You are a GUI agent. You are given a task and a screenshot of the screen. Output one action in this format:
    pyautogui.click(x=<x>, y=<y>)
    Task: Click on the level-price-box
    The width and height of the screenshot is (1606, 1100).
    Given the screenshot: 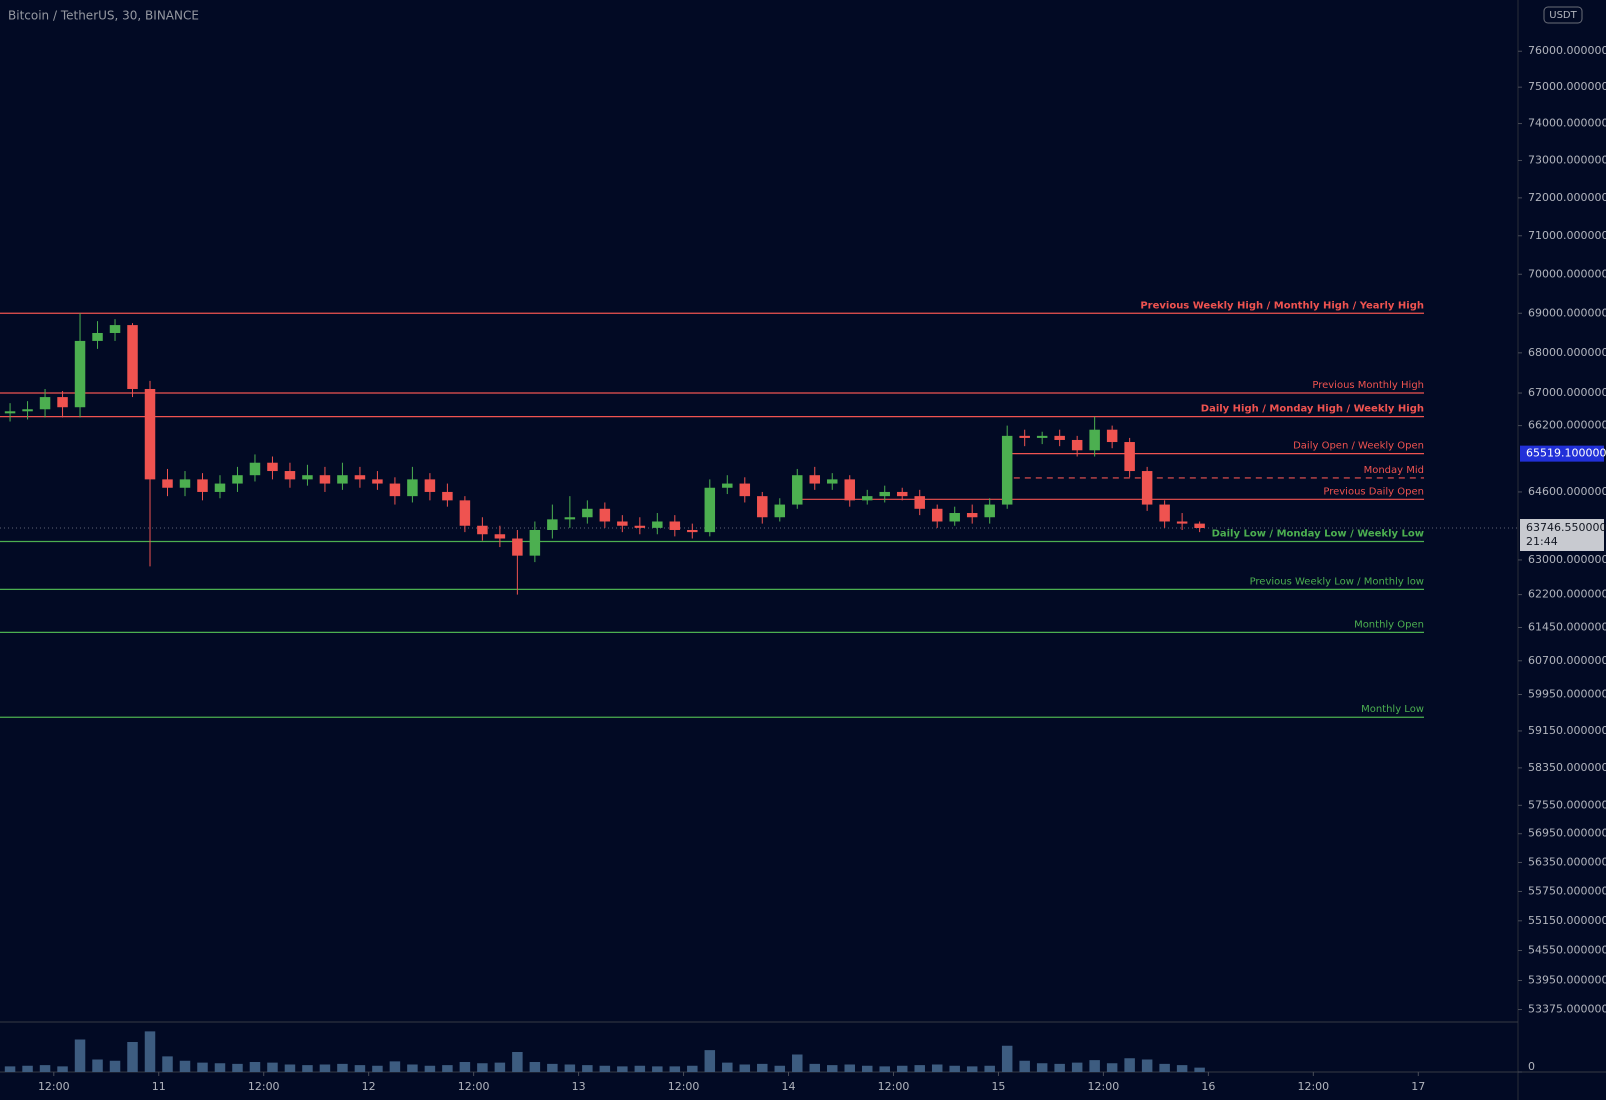 What is the action you would take?
    pyautogui.click(x=1562, y=453)
    